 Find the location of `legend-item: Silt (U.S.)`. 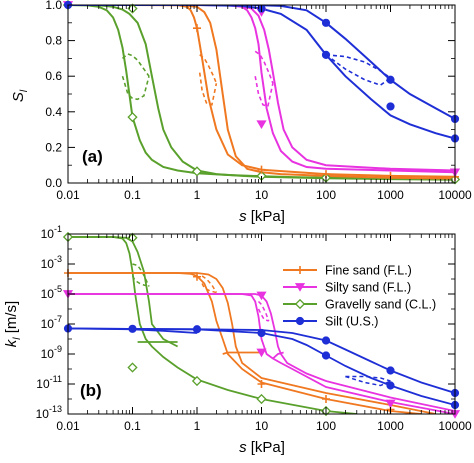

legend-item: Silt (U.S.) is located at coordinates (330, 322).